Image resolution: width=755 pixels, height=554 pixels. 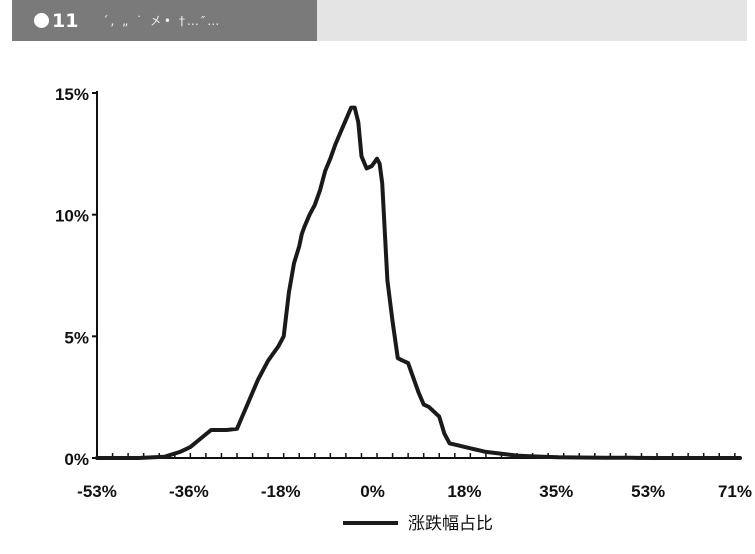 I want to click on x-tick-label: 18%, so click(x=464, y=491).